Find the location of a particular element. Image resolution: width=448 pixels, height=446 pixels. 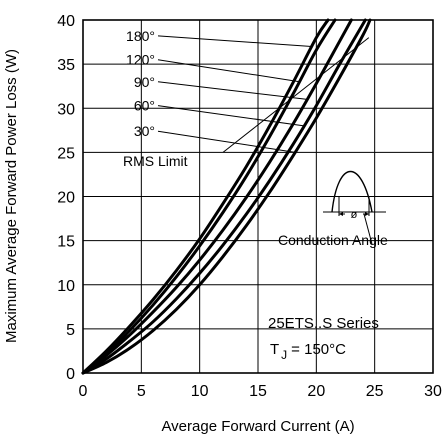

x-tick-label-1: 5 is located at coordinates (141, 391).